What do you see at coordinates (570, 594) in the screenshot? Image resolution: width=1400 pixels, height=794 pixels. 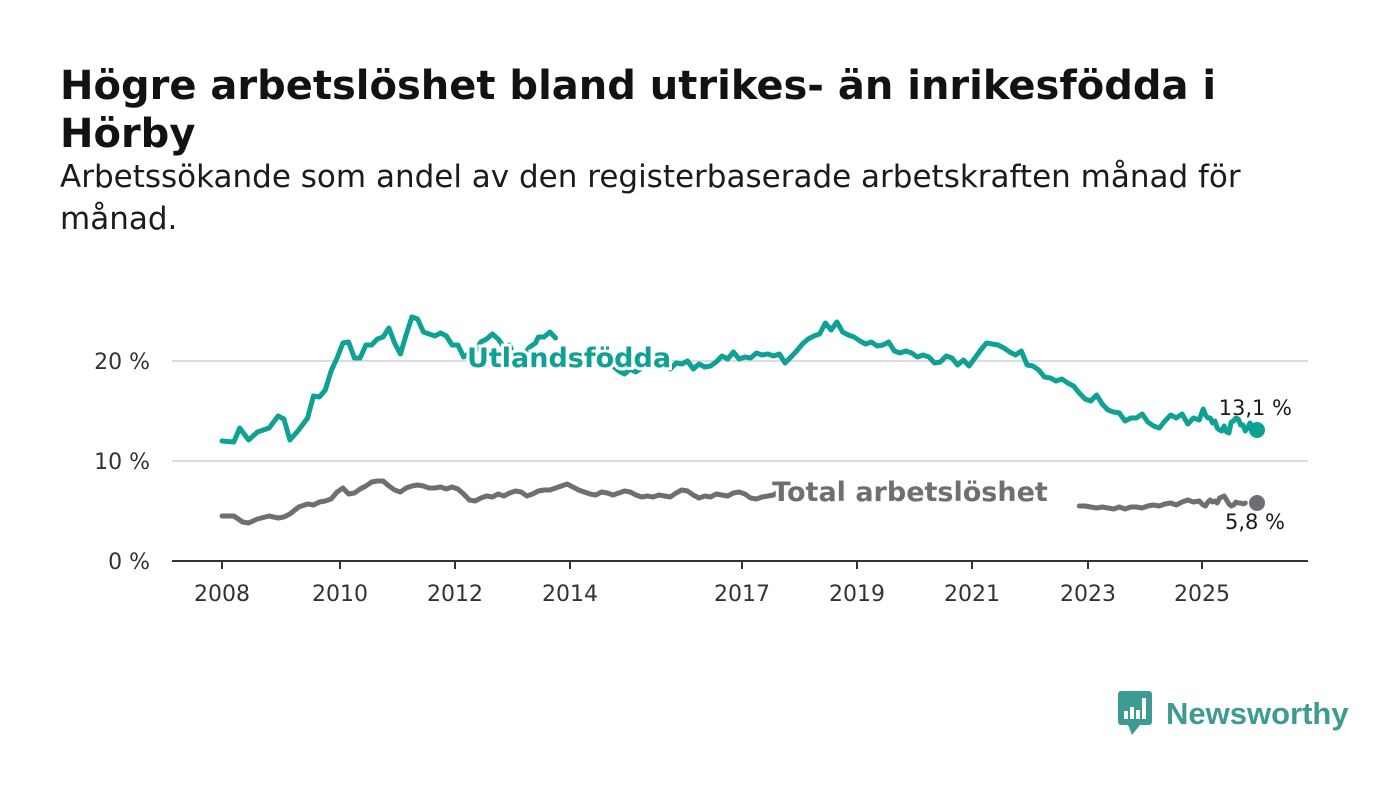 I see `x-tick-label: 2014` at bounding box center [570, 594].